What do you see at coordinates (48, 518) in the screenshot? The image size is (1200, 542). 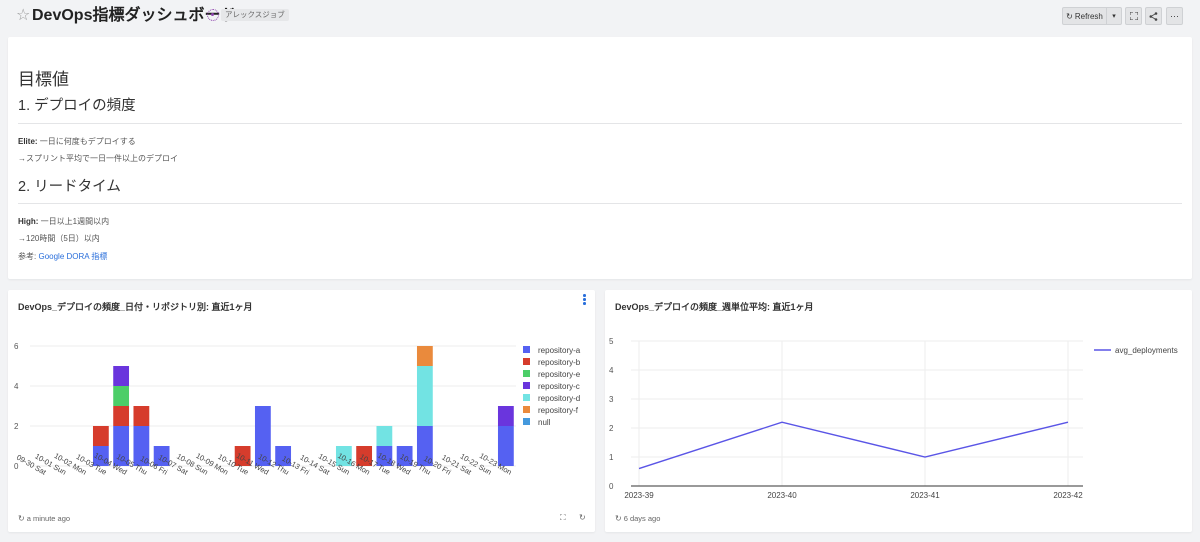 I see `last-updated-text: a minute ago` at bounding box center [48, 518].